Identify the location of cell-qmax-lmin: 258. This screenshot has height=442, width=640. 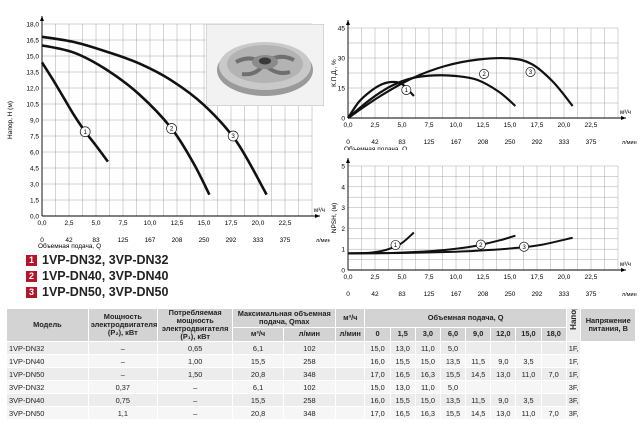
(309, 400).